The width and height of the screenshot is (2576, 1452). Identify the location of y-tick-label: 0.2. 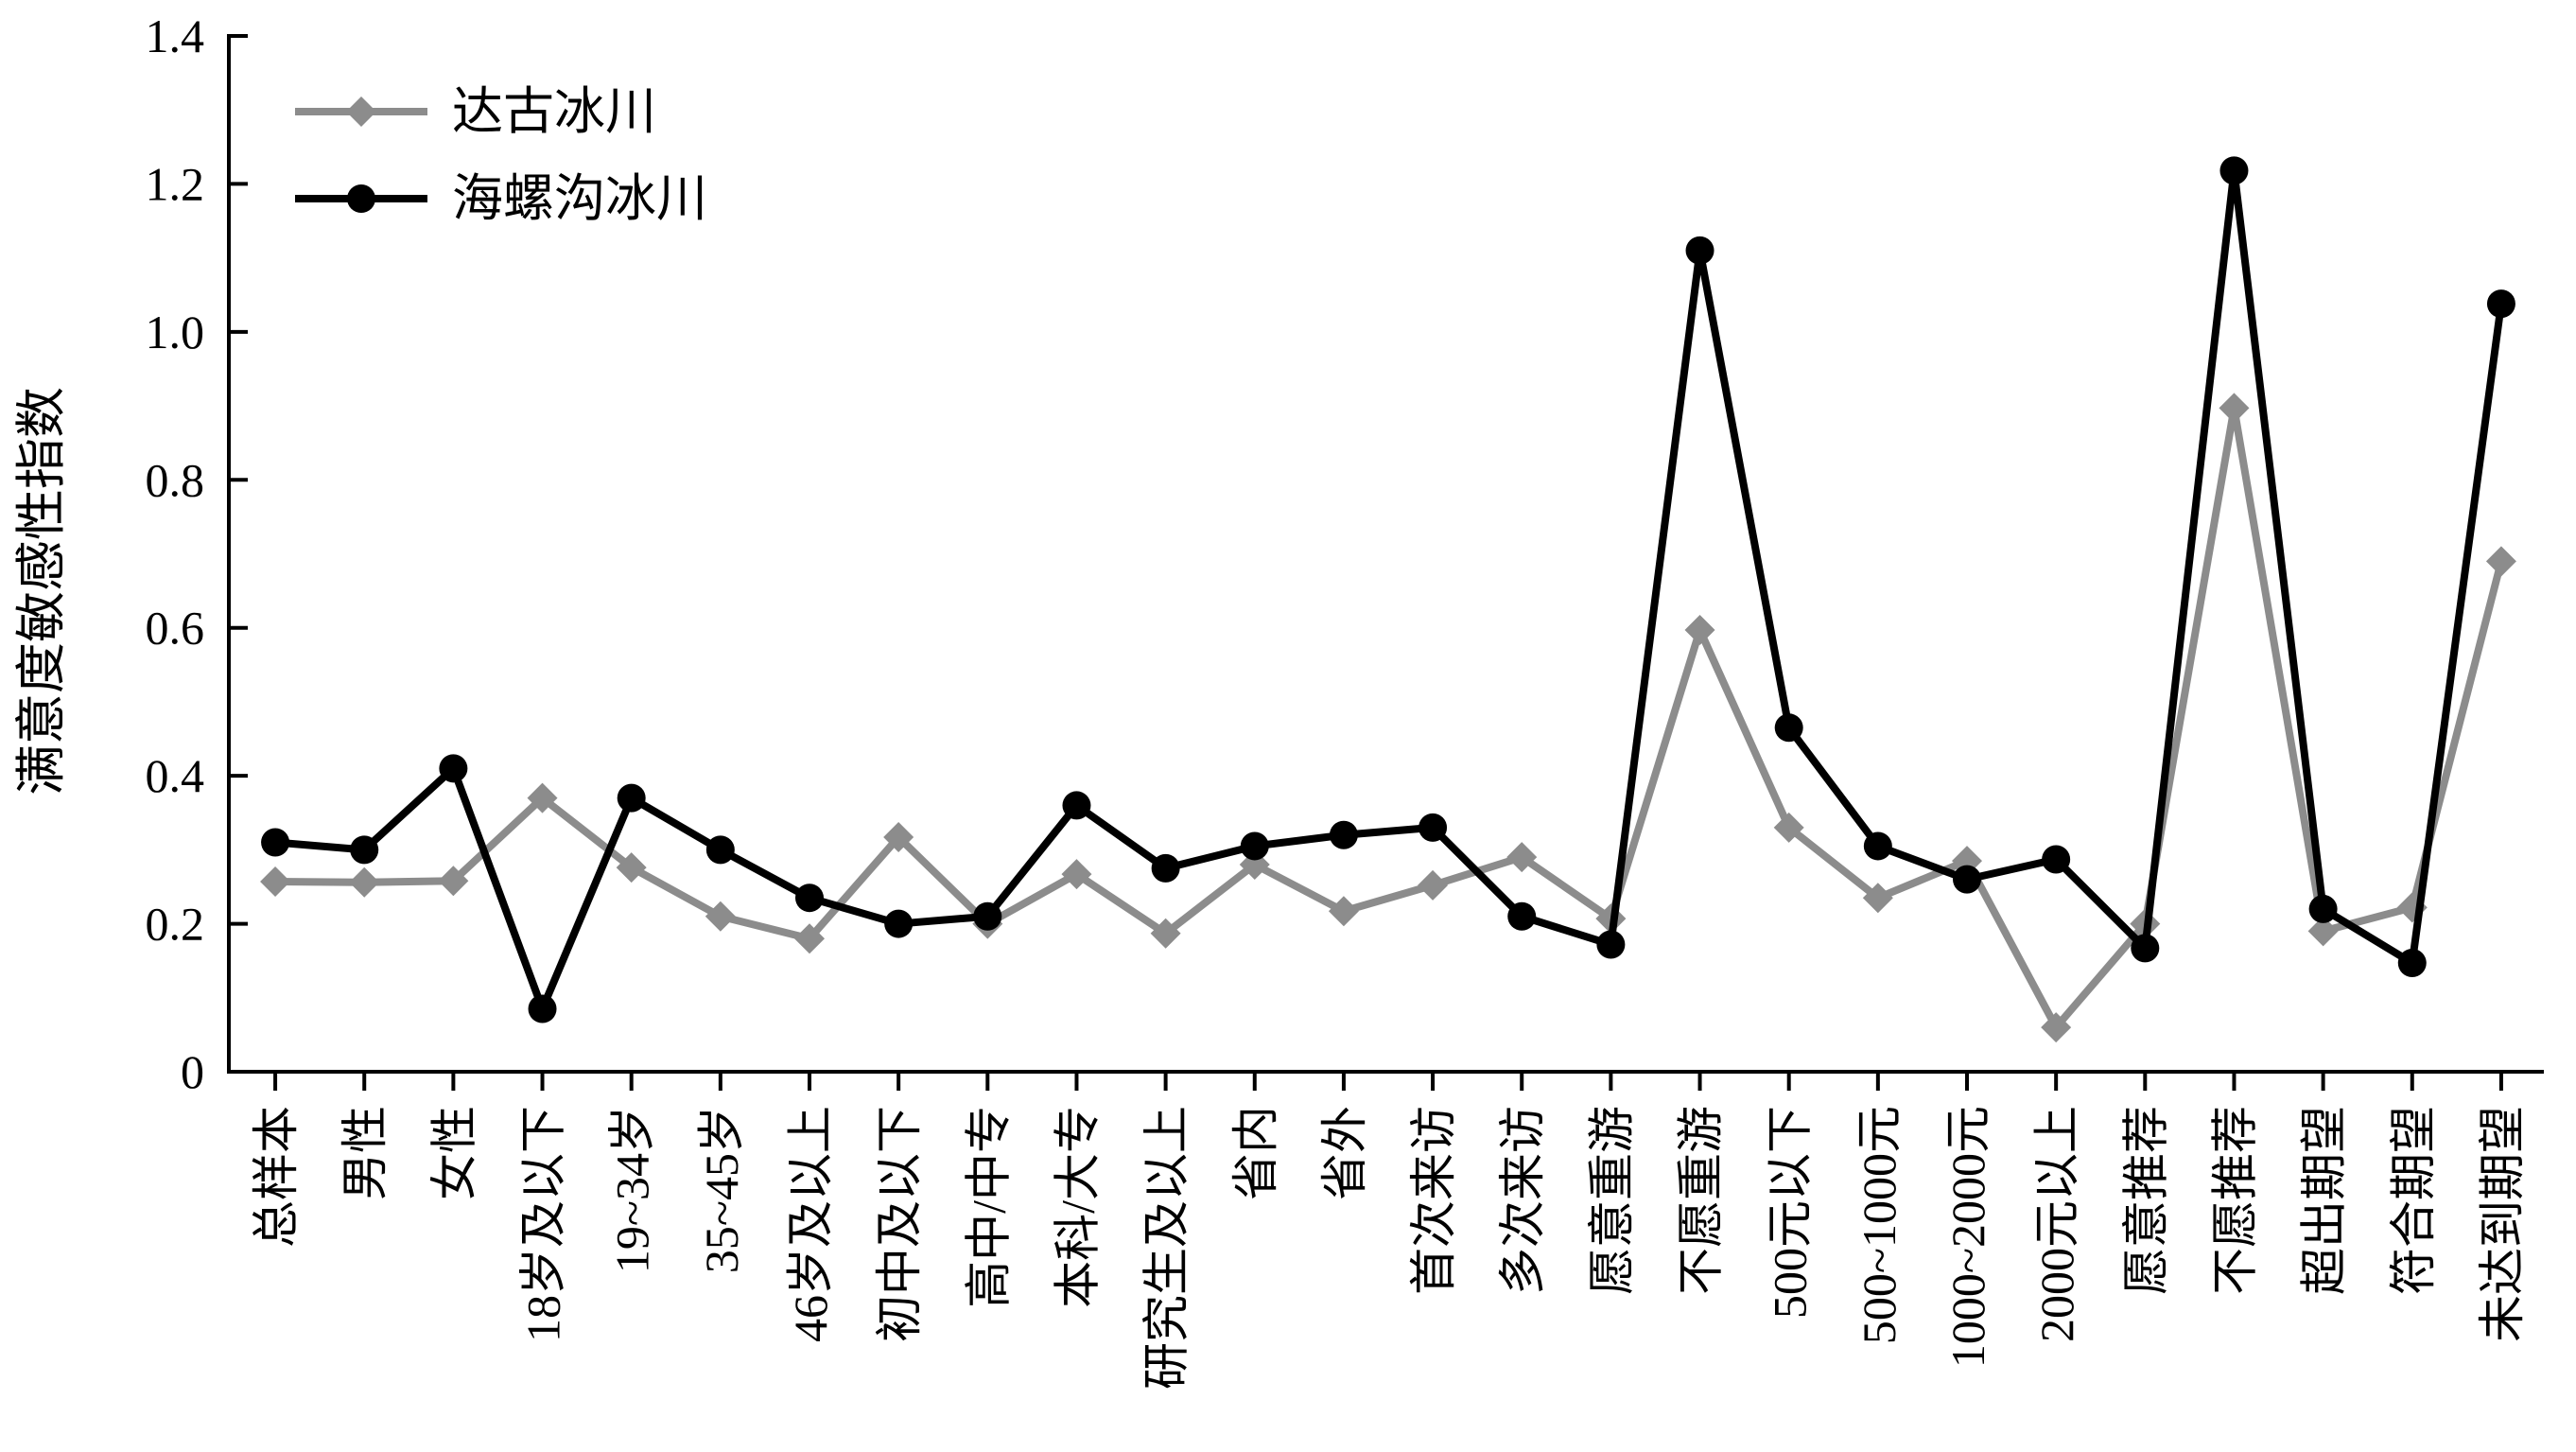
(175, 924).